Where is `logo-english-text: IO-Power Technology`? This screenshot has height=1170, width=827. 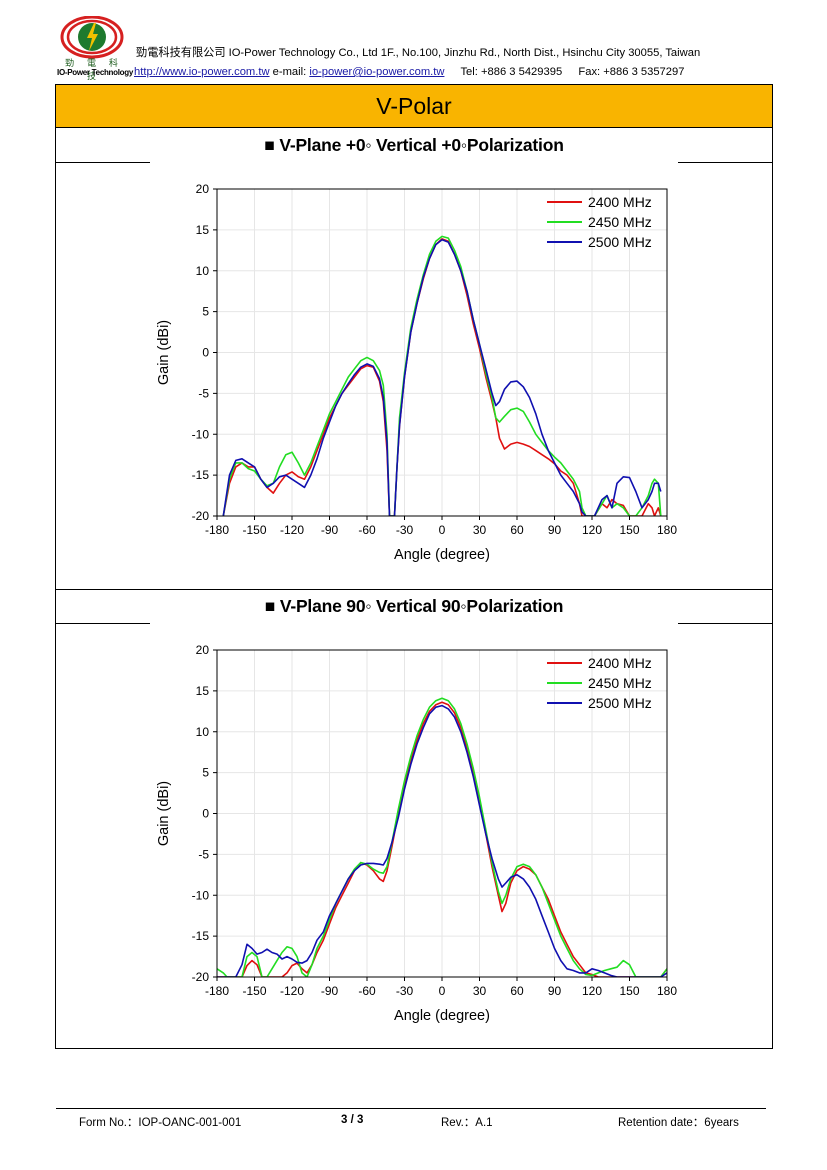 logo-english-text: IO-Power Technology is located at coordinates (95, 72).